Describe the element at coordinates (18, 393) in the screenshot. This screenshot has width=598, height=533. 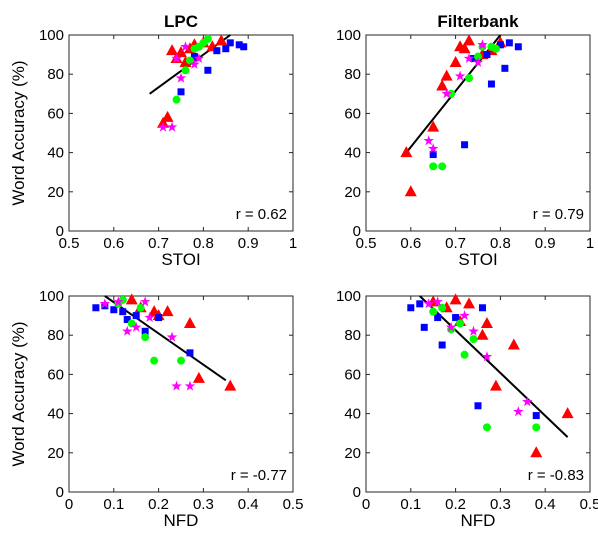
I see `y-axis-label: Word Accuracy (%)` at that location.